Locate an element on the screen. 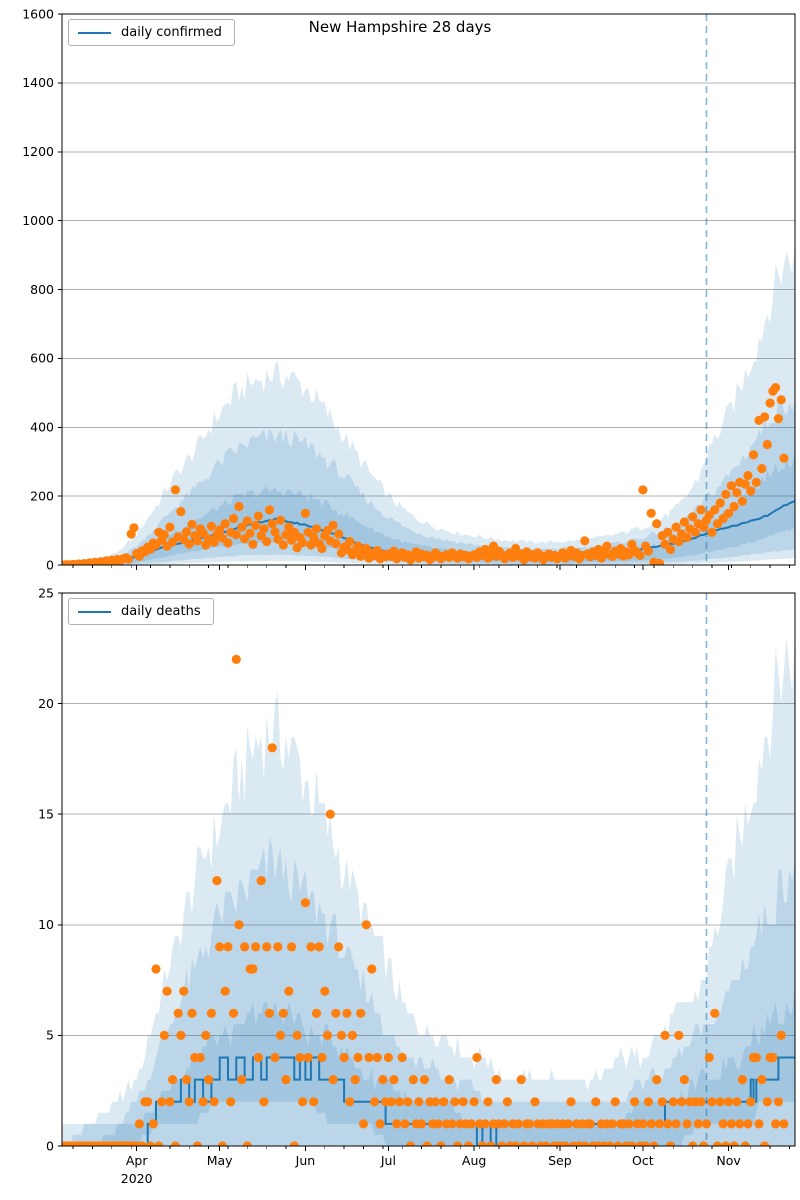 This screenshot has width=800, height=1200. x-tick-label-nov: Nov is located at coordinates (728, 1160).